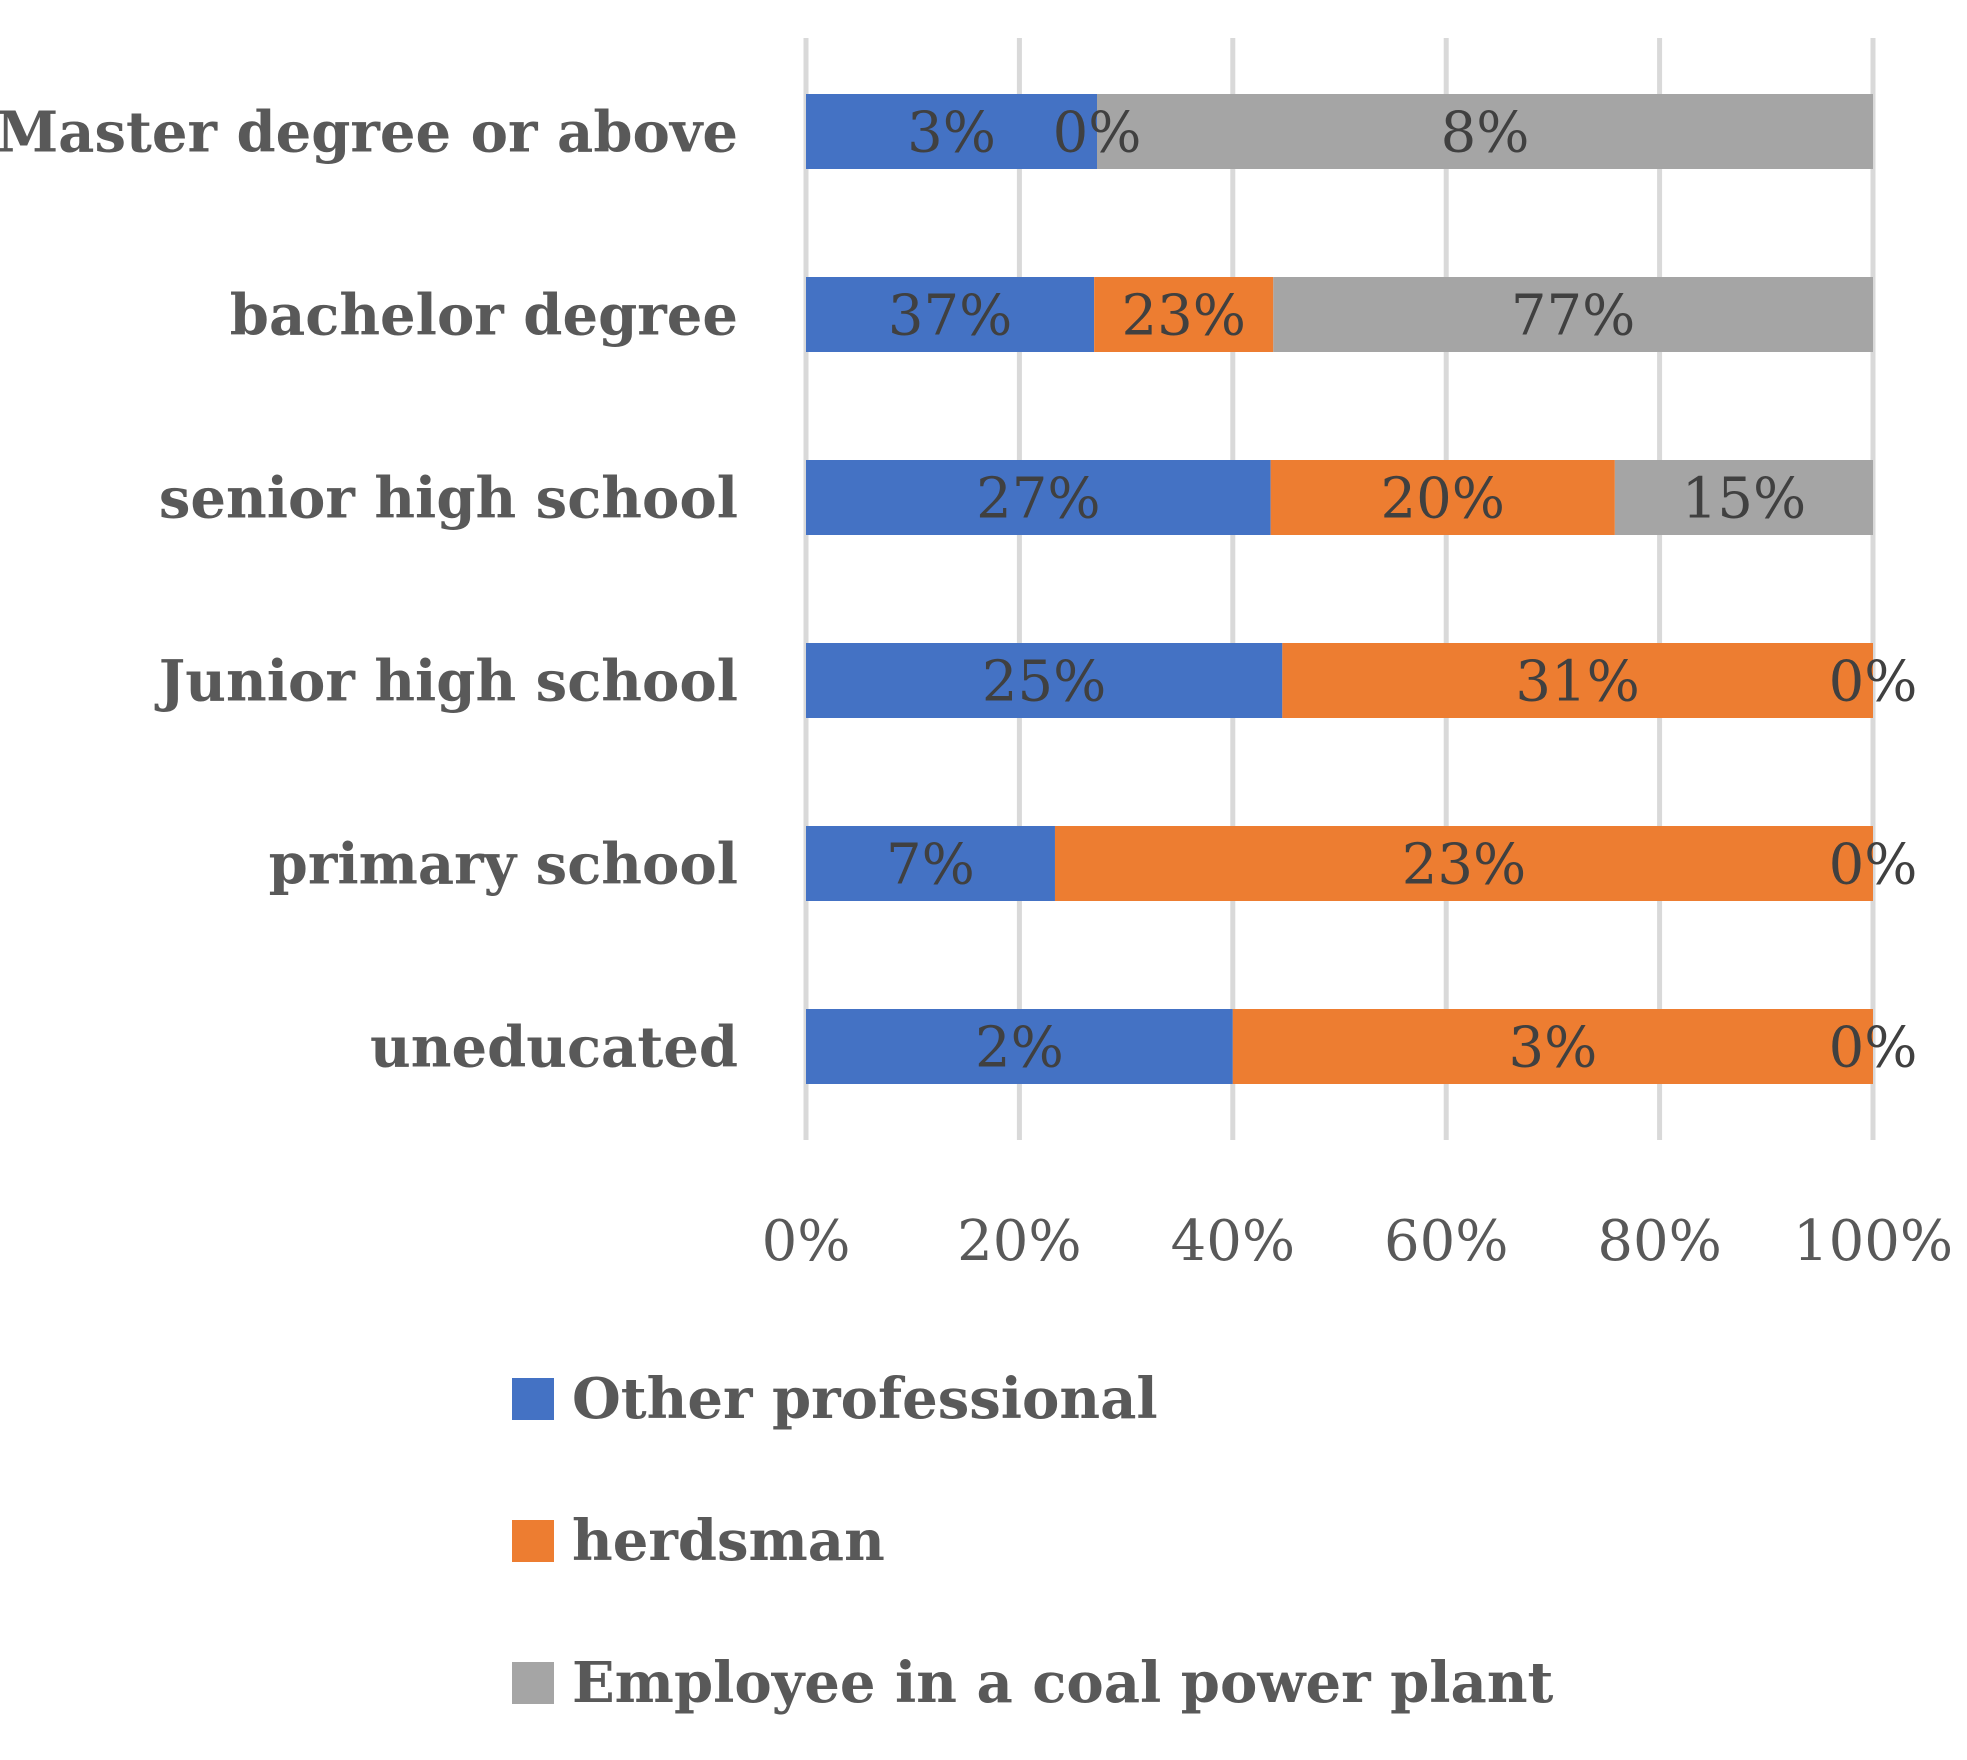 This screenshot has width=1967, height=1760. I want to click on category-label: uneducated, so click(554, 1048).